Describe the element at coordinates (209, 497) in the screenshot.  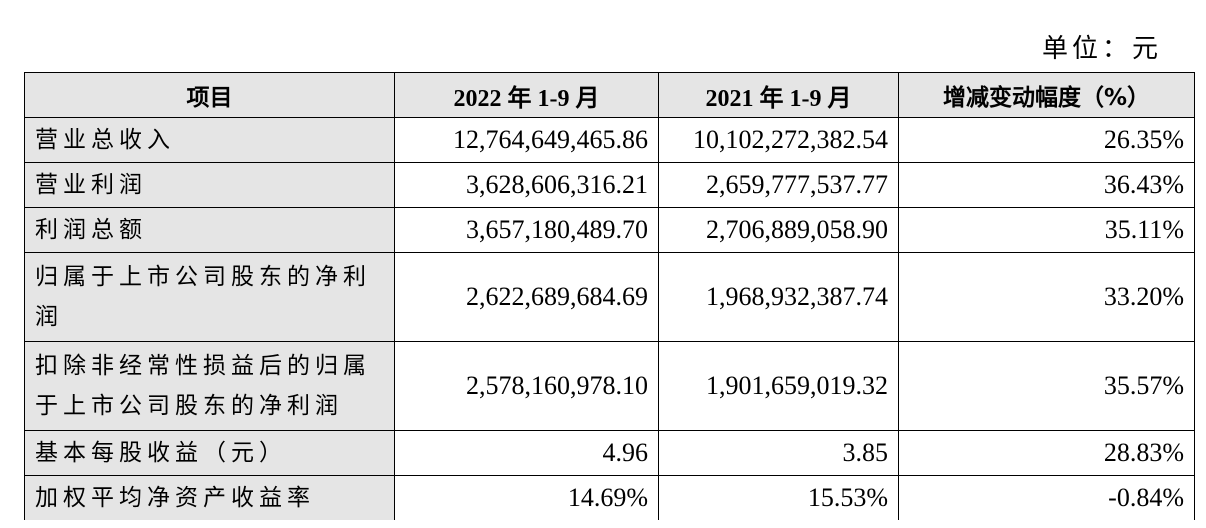
I see `row-label: 加权平均净资产收益率` at that location.